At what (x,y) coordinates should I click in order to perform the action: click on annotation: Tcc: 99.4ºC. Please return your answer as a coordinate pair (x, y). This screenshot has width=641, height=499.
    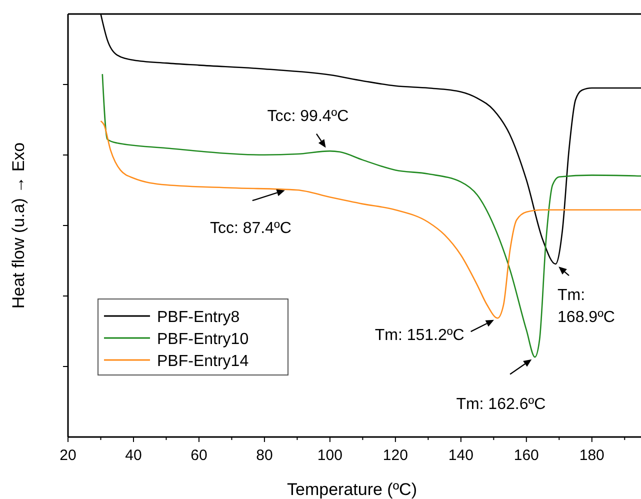
    Looking at the image, I should click on (308, 117).